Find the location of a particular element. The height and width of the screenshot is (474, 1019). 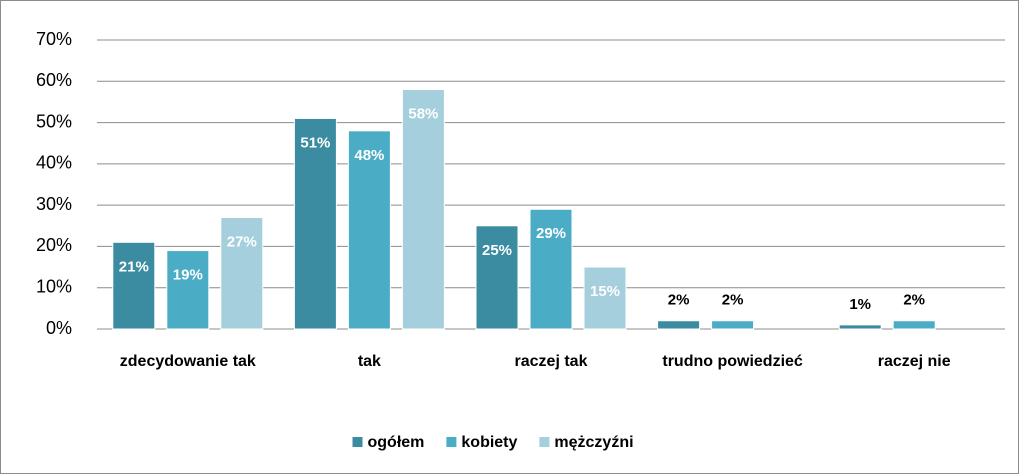

x-tick-label: tak is located at coordinates (369, 361).